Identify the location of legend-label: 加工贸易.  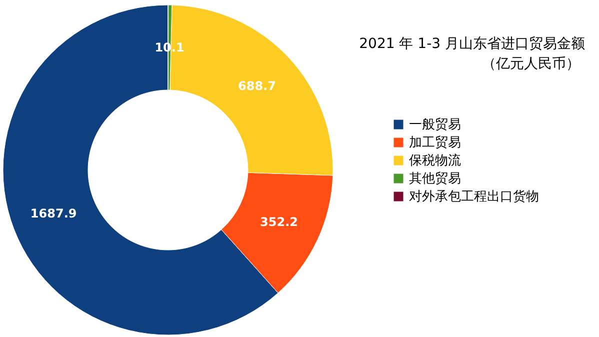
(435, 143).